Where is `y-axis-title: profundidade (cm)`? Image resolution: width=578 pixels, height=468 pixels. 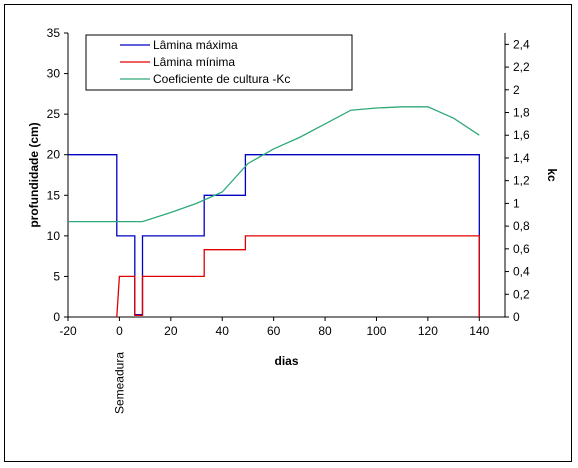
y-axis-title: profundidade (cm) is located at coordinates (34, 174).